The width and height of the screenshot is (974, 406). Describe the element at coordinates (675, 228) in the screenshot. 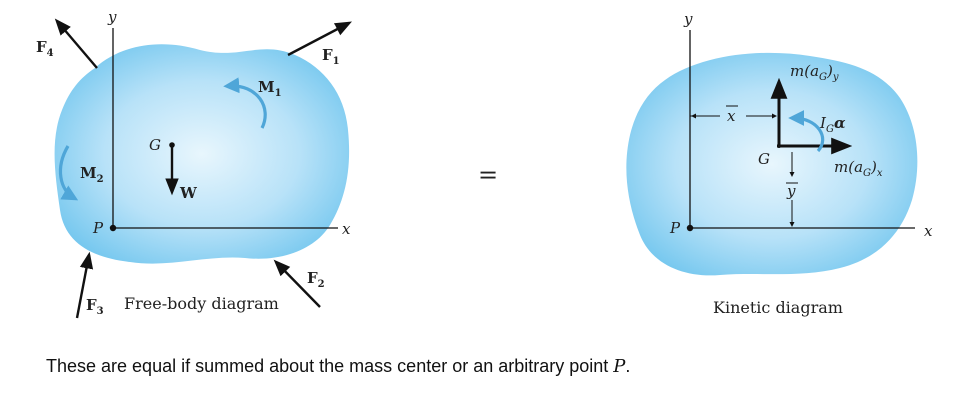

I see `kd-point-p-label: P` at that location.